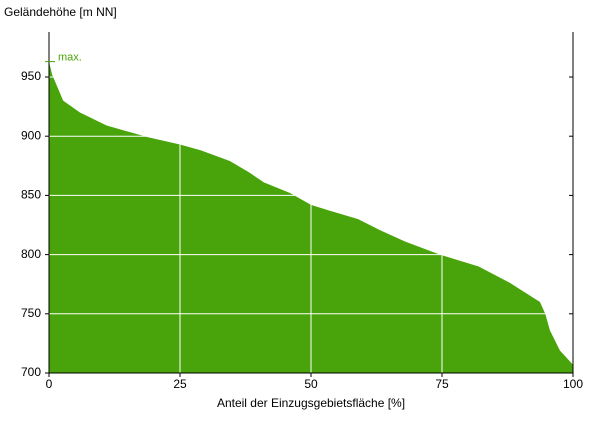 The height and width of the screenshot is (425, 600). I want to click on x-tick-label: 25, so click(180, 384).